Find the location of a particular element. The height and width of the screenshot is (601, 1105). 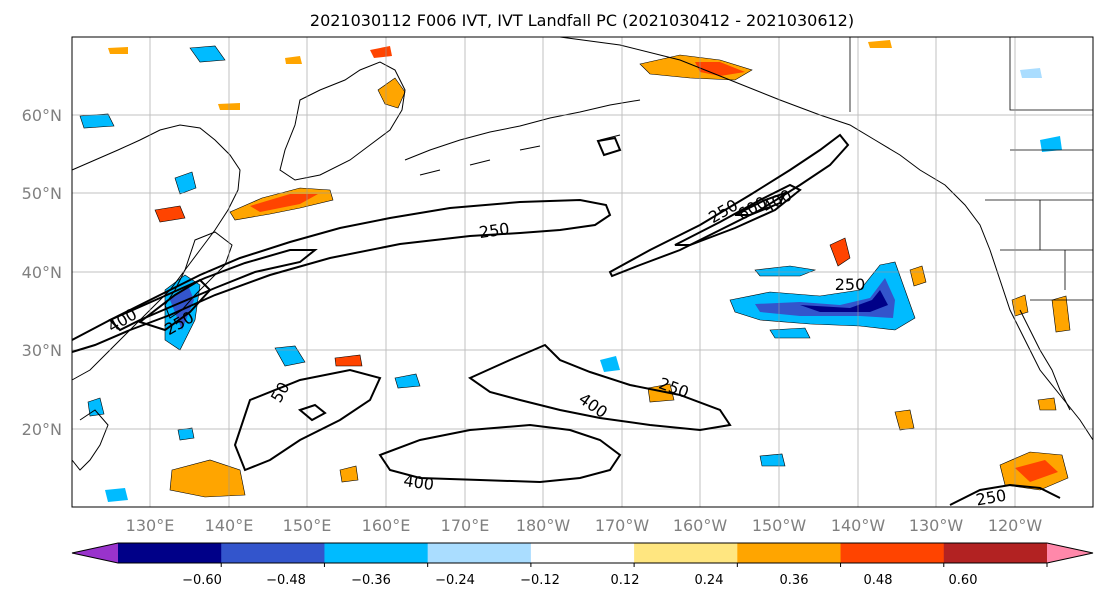

colorbar-tick-label: −0.36 is located at coordinates (371, 580).